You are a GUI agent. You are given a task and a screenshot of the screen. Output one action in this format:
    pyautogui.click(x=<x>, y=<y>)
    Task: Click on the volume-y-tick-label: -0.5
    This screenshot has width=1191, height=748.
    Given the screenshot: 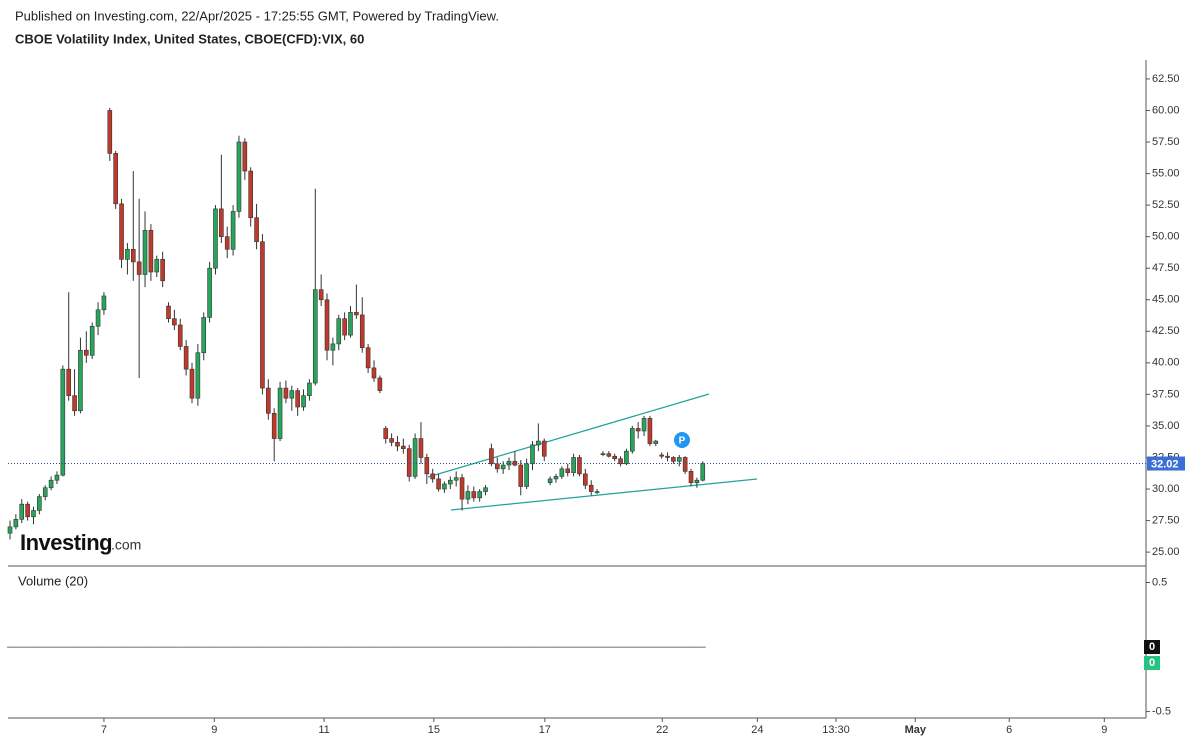 What is the action you would take?
    pyautogui.click(x=1161, y=711)
    